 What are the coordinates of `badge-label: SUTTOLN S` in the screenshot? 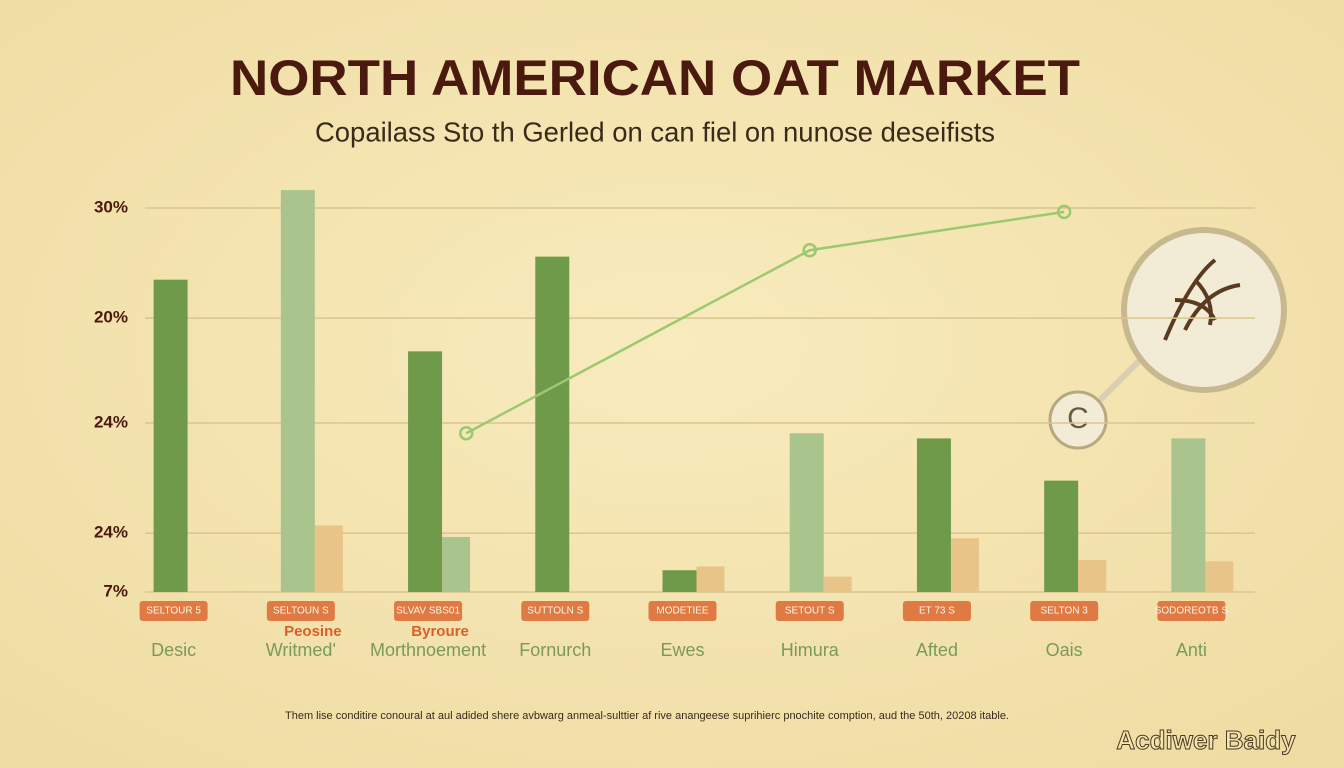 It's located at (555, 611).